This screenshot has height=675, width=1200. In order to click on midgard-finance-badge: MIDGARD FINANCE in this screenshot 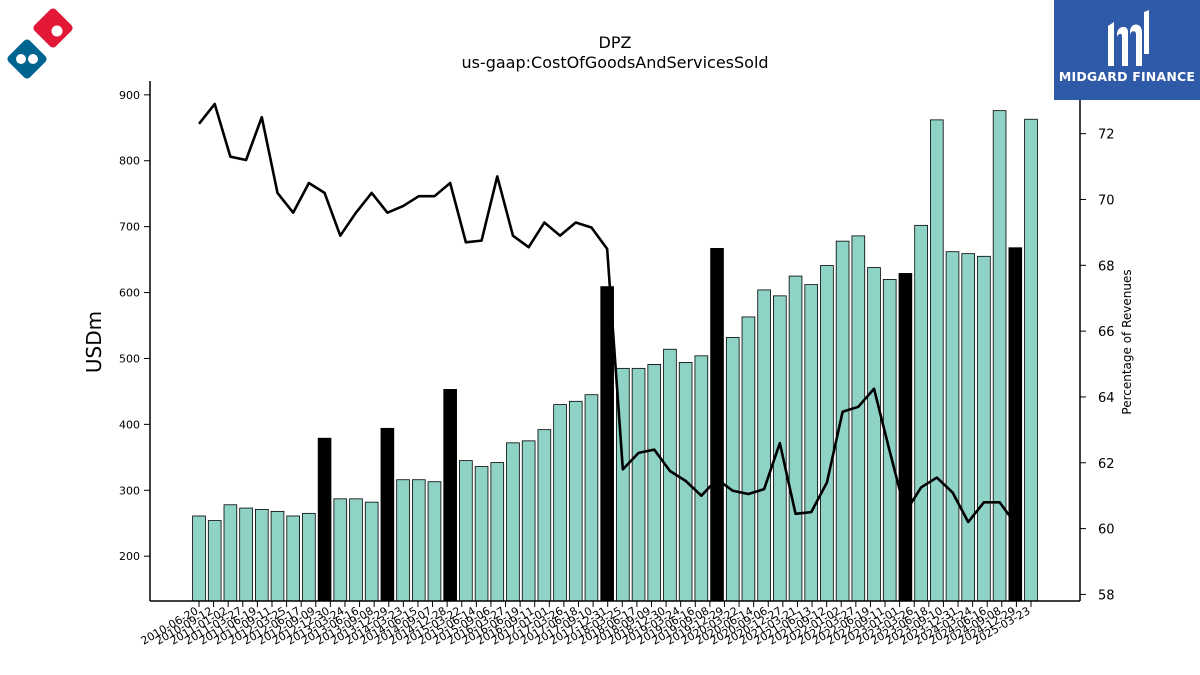, I will do `click(1127, 50)`.